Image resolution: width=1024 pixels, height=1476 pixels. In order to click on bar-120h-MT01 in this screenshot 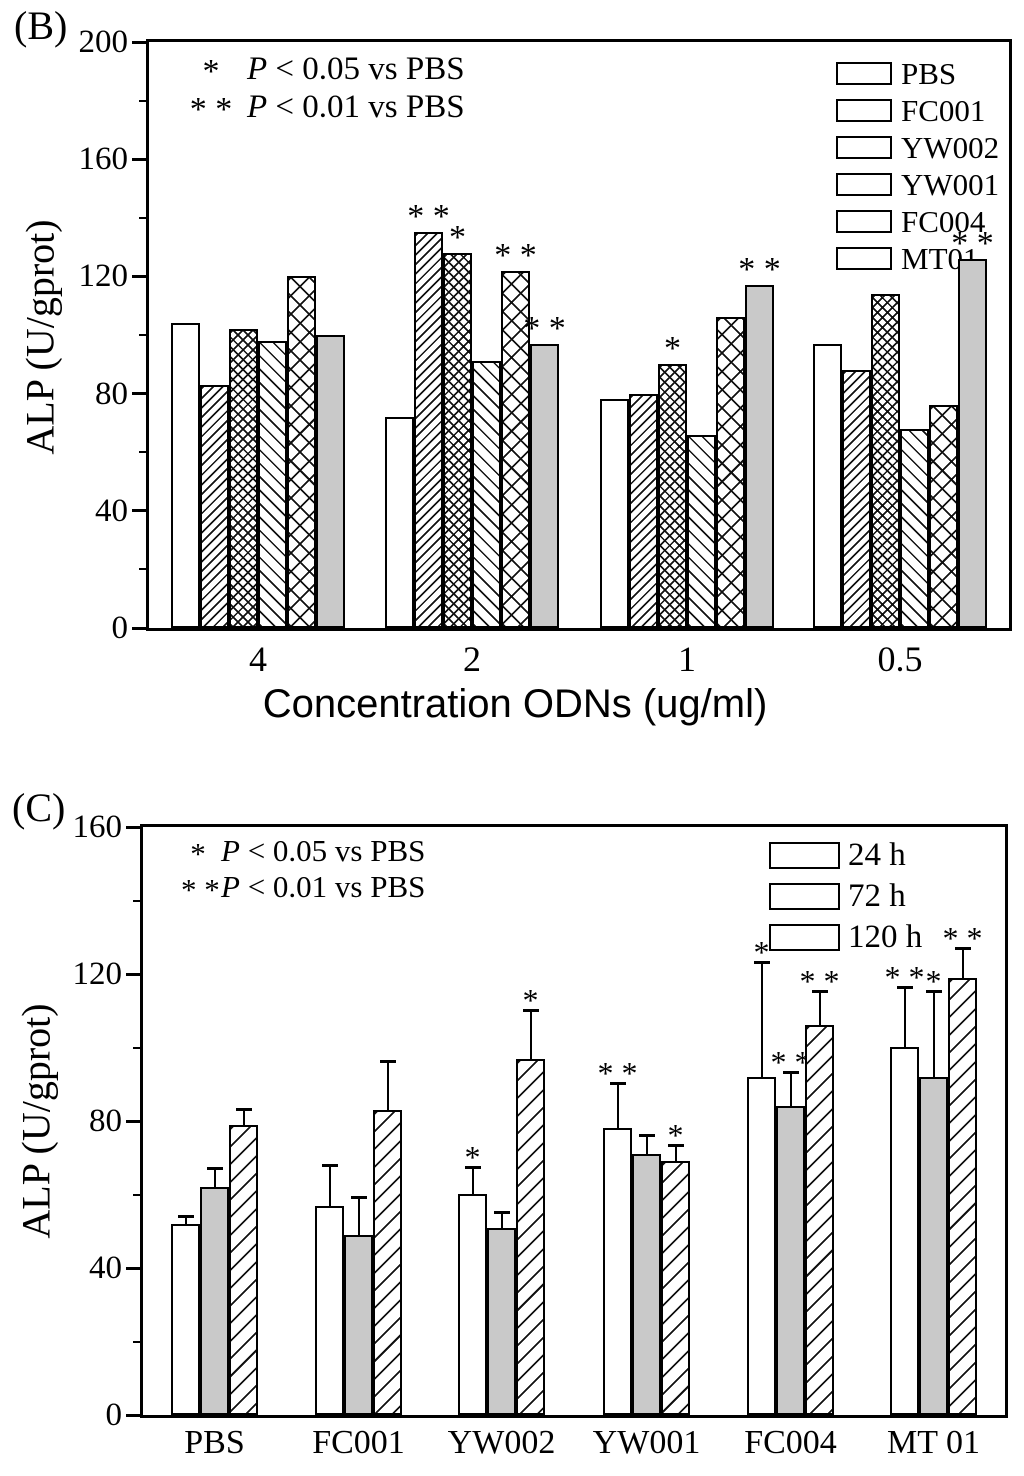, I will do `click(962, 1196)`.